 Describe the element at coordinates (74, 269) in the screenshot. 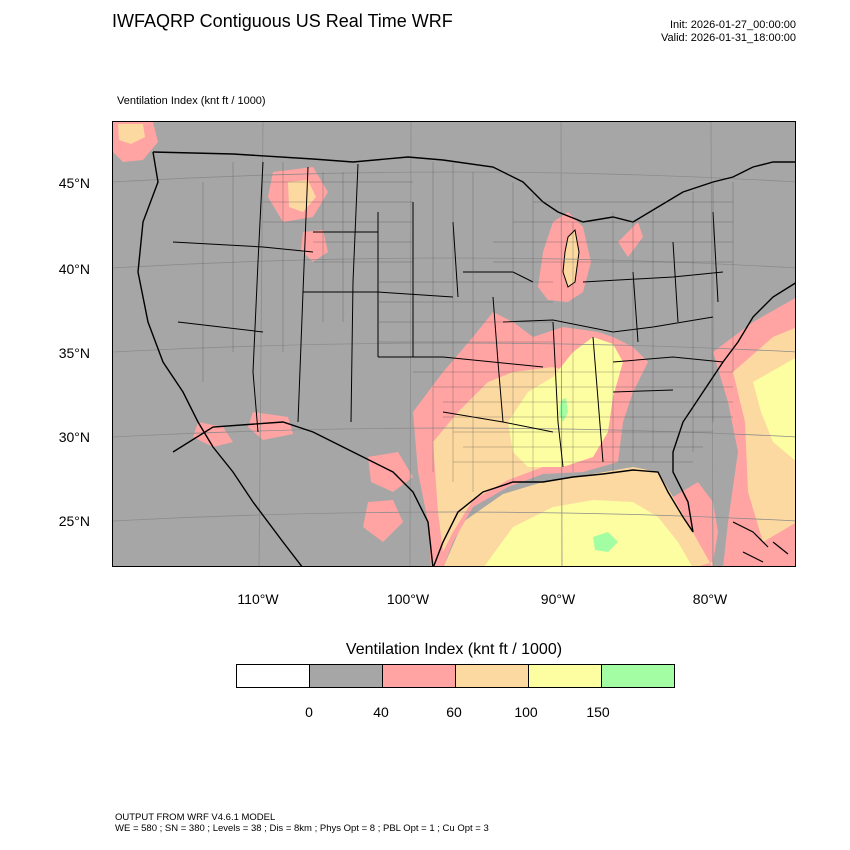

I see `lat-label-40: 40°N` at that location.